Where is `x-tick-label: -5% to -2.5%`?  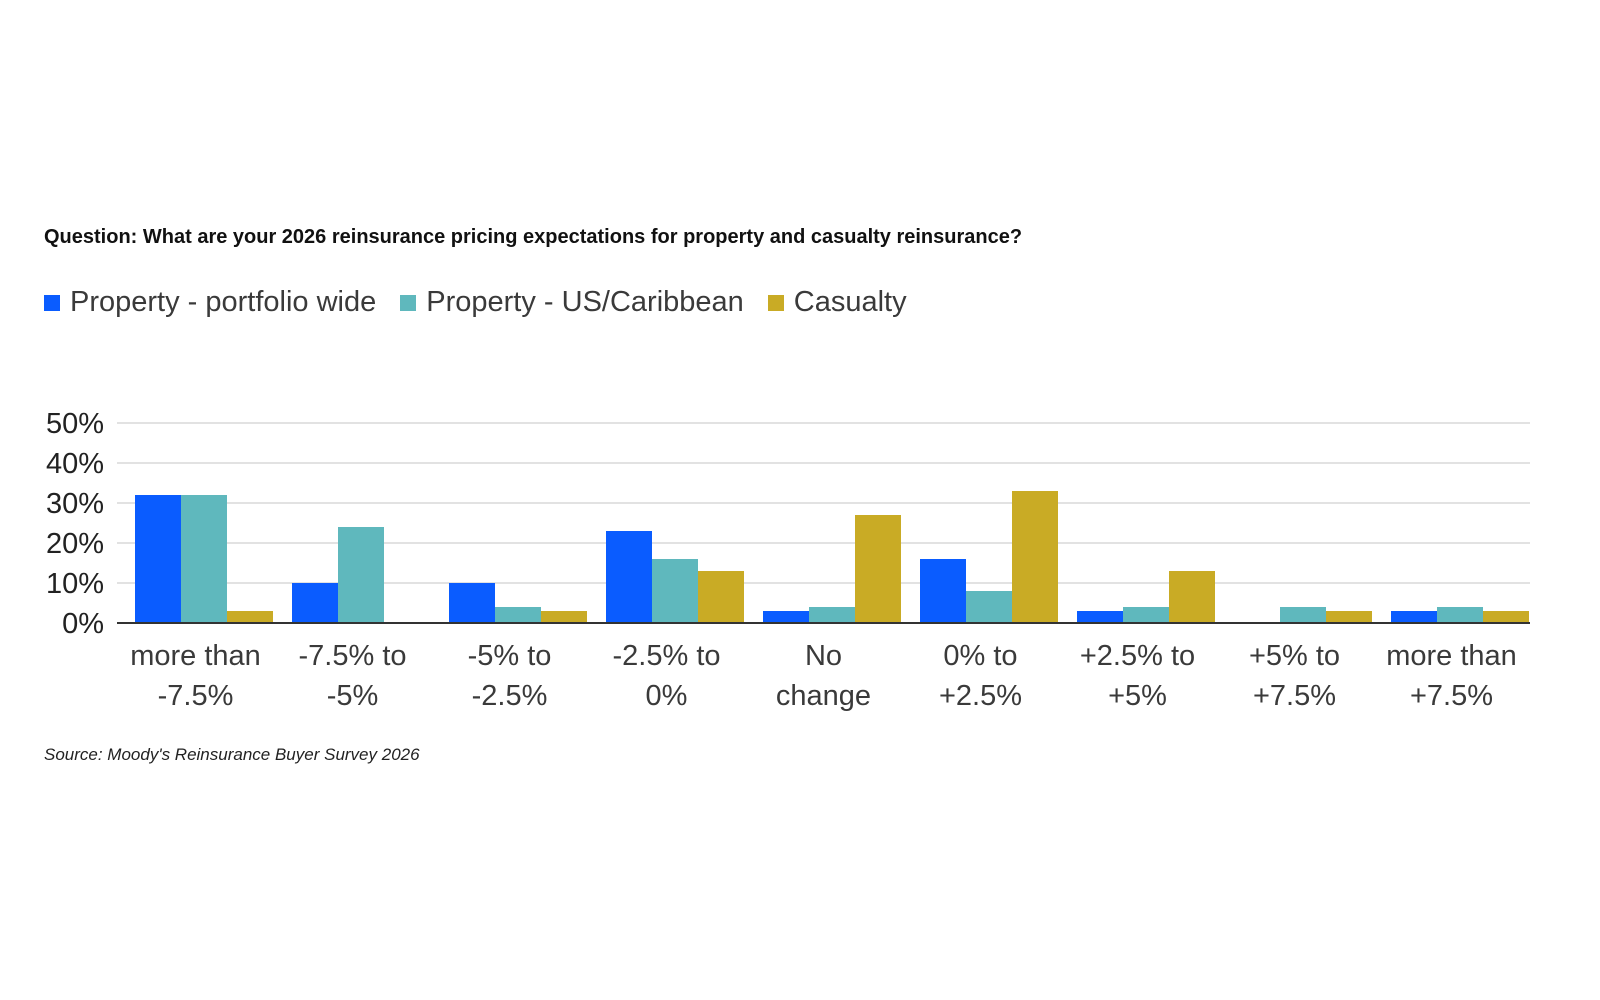 x-tick-label: -5% to -2.5% is located at coordinates (510, 676).